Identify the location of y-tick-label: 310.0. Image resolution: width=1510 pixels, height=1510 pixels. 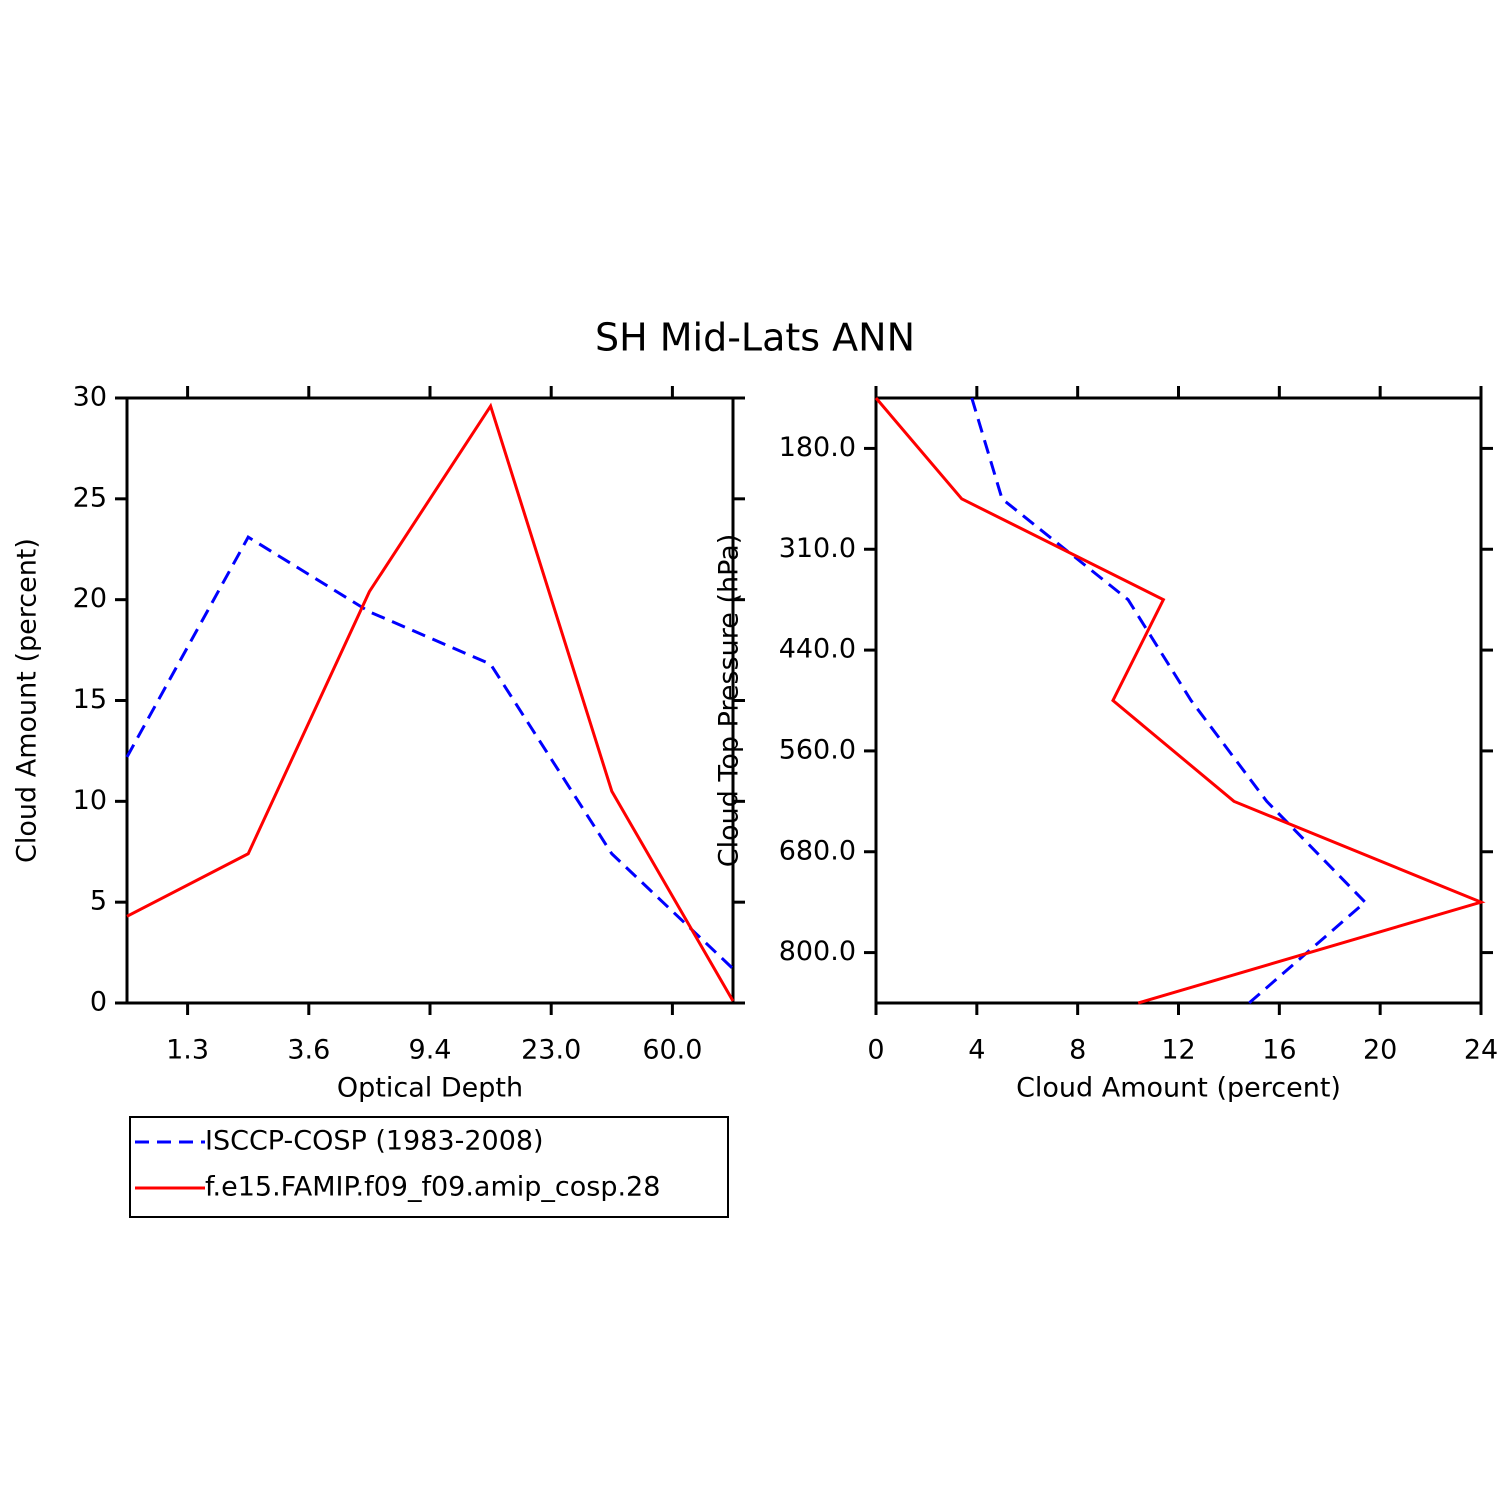
(817, 548).